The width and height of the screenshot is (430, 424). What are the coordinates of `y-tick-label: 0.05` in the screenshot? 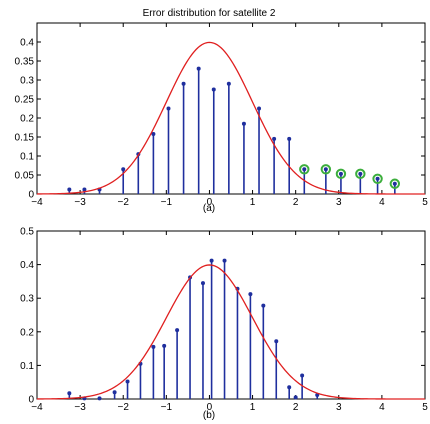 It's located at (25, 176).